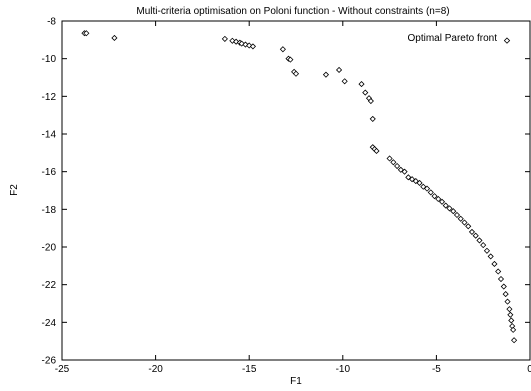  I want to click on y-tick-label: -18, so click(49, 210).